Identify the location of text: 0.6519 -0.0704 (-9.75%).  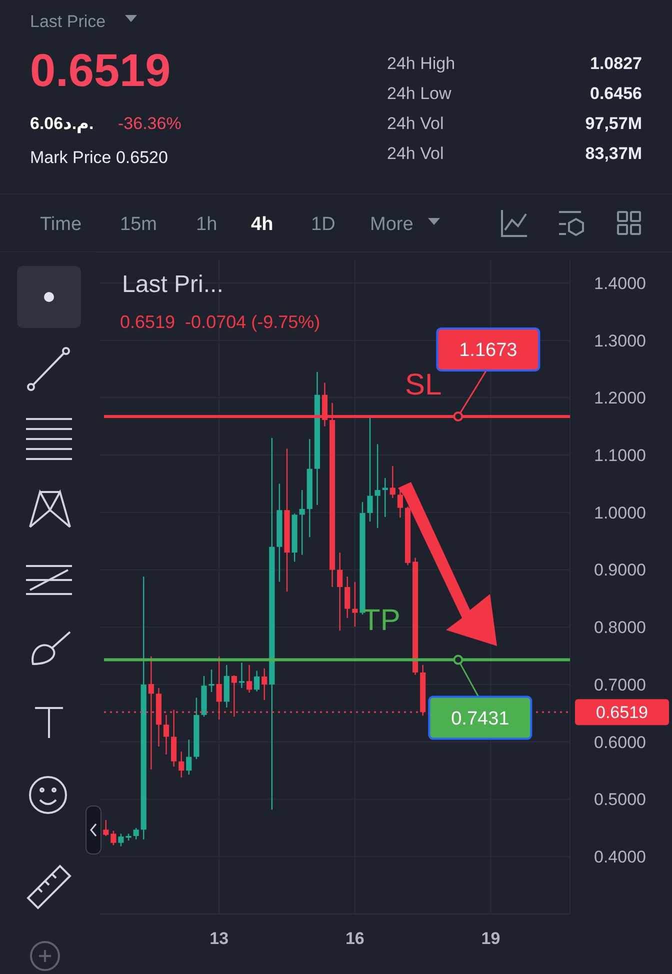
(220, 322).